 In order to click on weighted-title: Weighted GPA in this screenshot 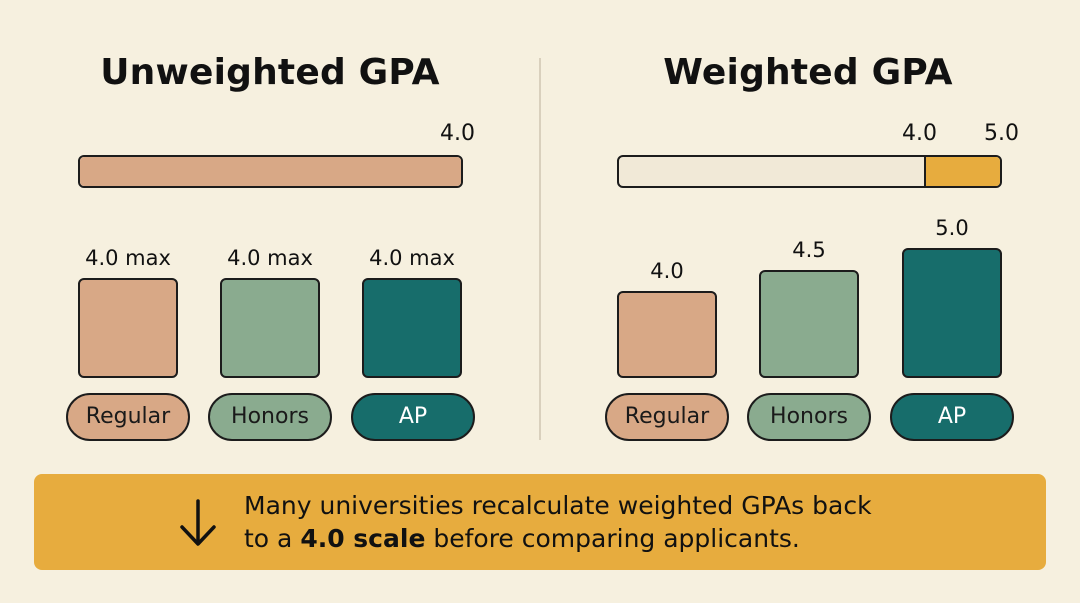, I will do `click(808, 72)`.